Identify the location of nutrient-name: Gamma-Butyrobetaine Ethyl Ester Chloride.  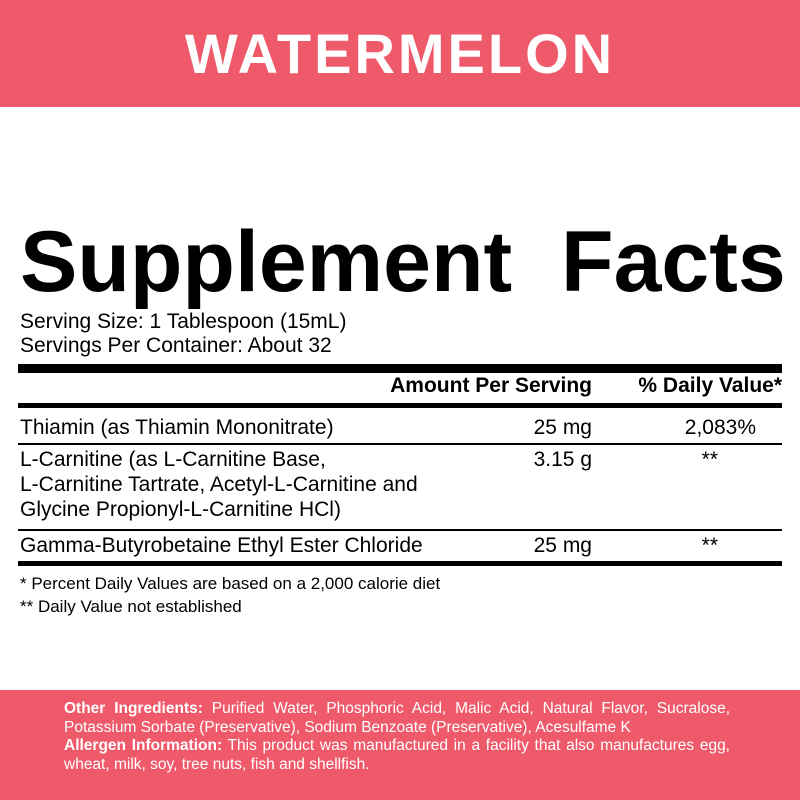
(221, 545).